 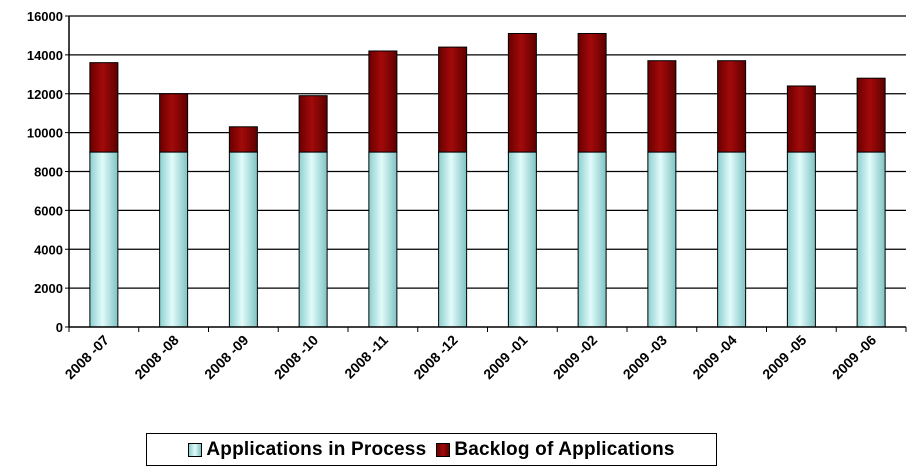 I want to click on legend-label-process: Applications in Process, so click(x=316, y=449).